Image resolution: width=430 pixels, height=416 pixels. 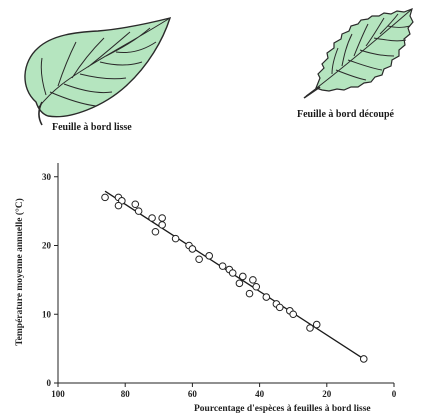 I want to click on x-tick-label: 60, so click(x=193, y=394).